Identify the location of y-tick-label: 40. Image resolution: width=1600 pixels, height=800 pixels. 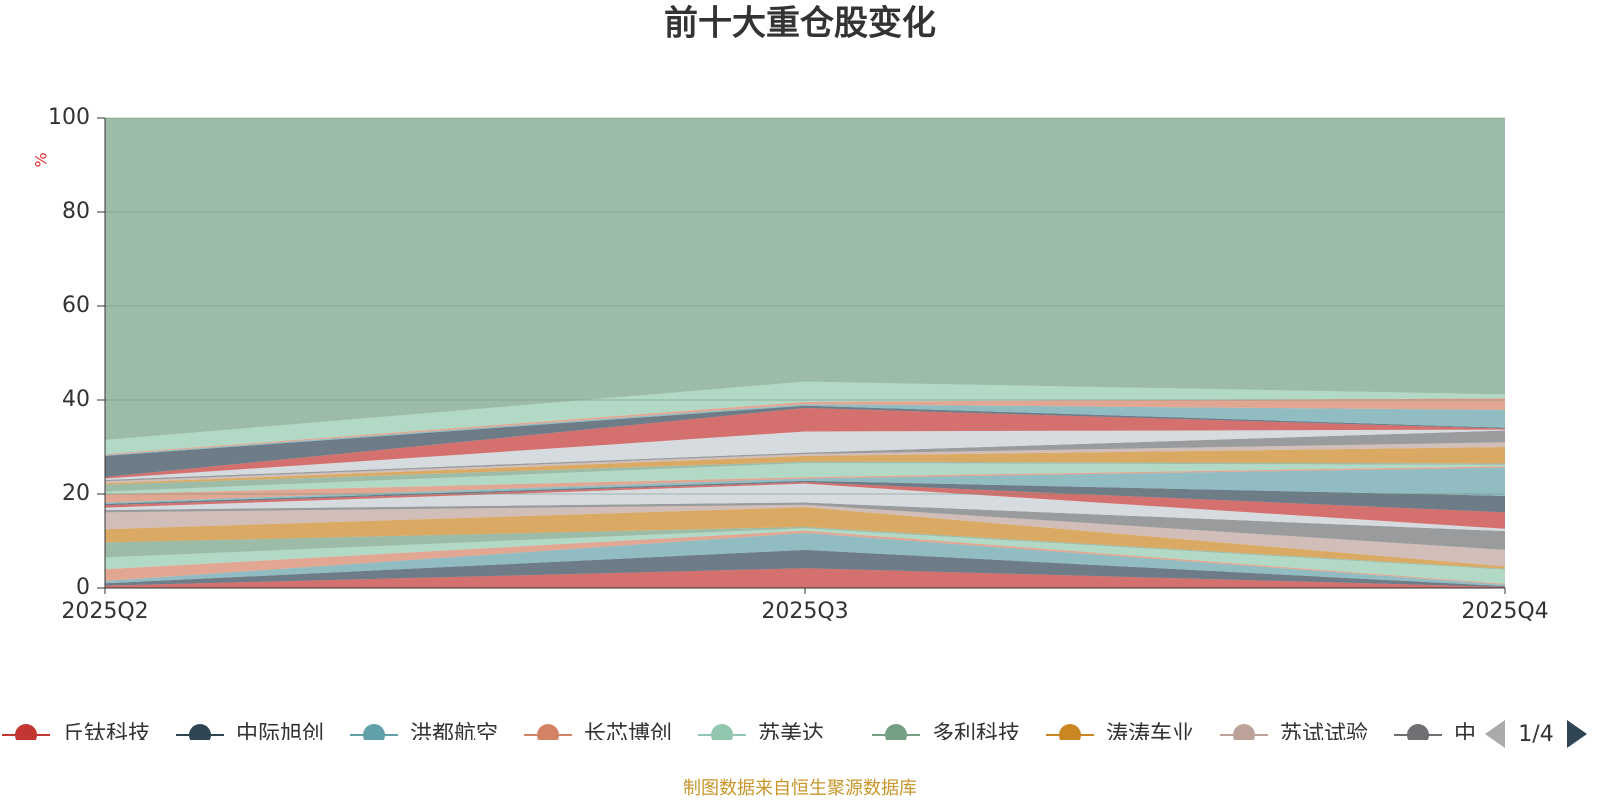
(76, 399).